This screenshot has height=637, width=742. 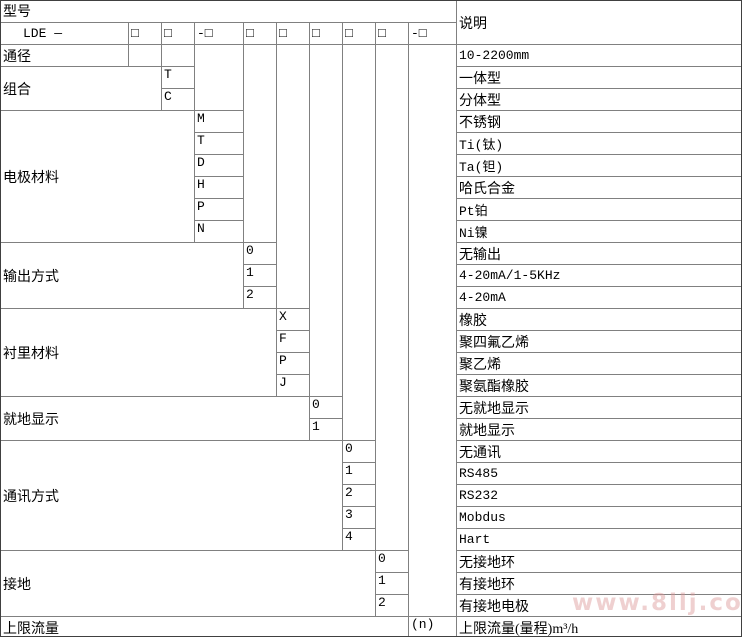 I want to click on option-description: 上限流量(量程)m³/h, so click(x=599, y=626).